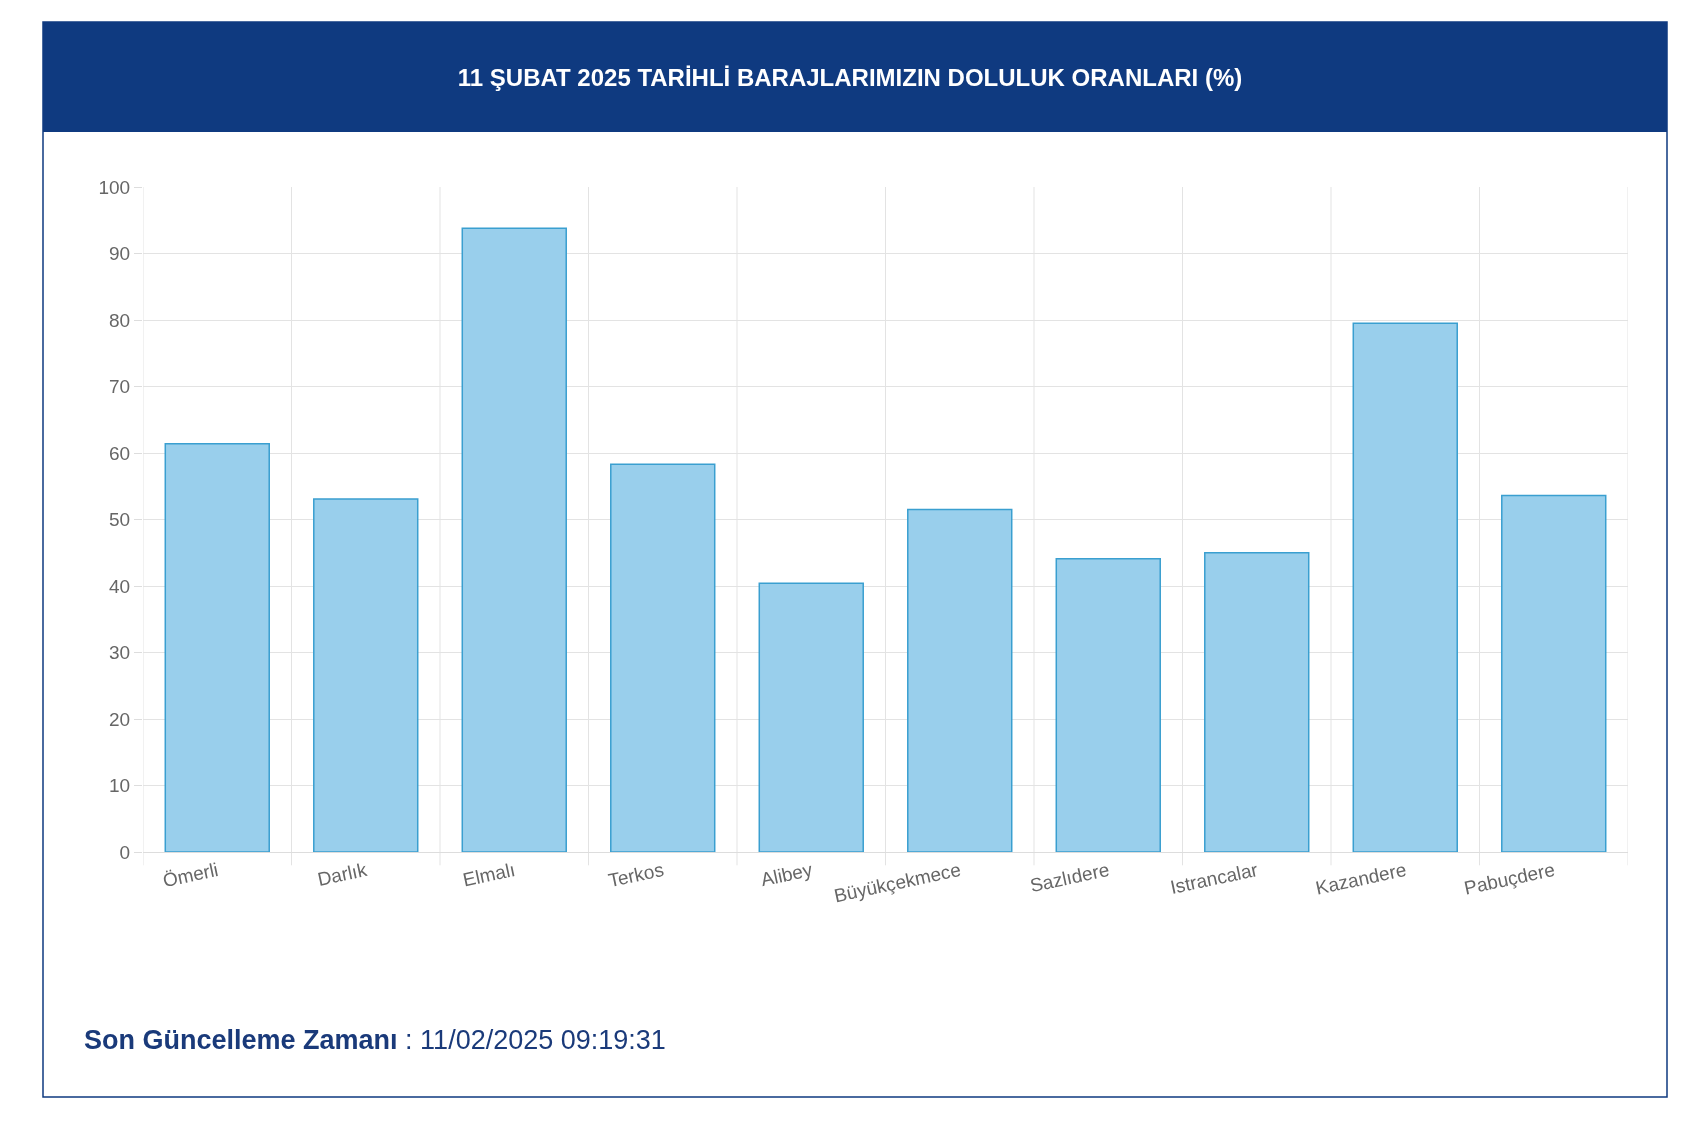  I want to click on x-tick-label: Pabuçdere, so click(1509, 878).